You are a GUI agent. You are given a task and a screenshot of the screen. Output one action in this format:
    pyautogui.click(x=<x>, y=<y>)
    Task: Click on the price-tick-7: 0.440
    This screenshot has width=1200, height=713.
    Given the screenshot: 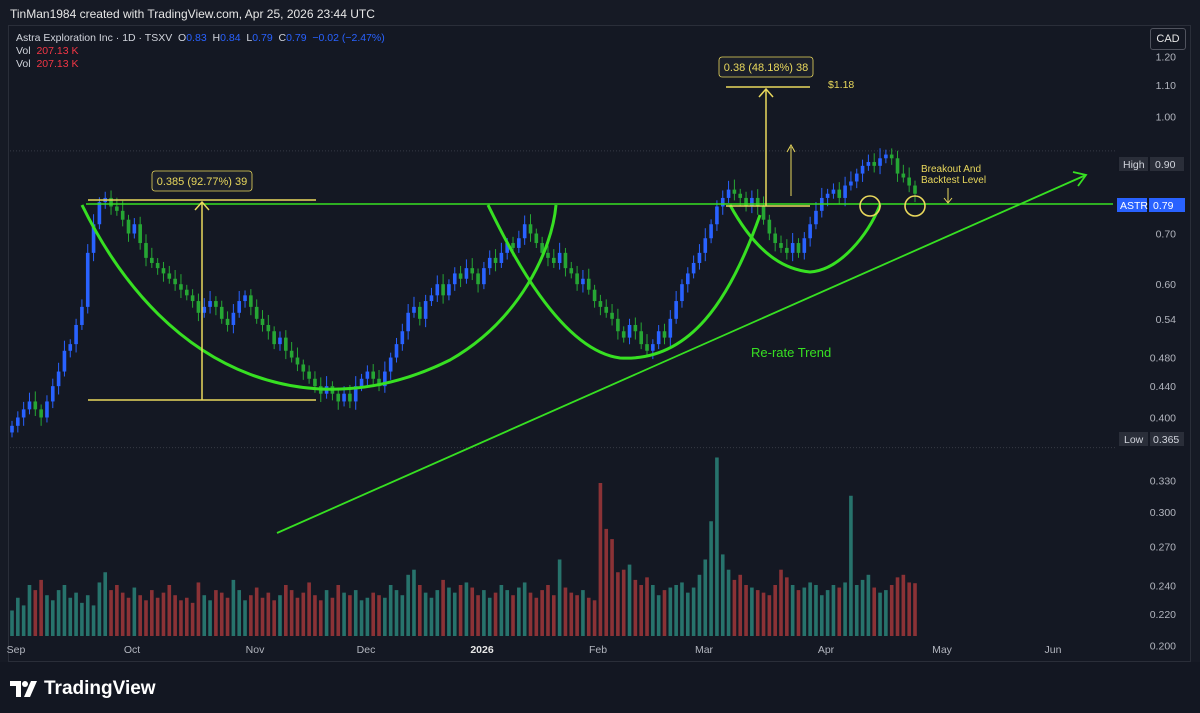 What is the action you would take?
    pyautogui.click(x=1163, y=387)
    